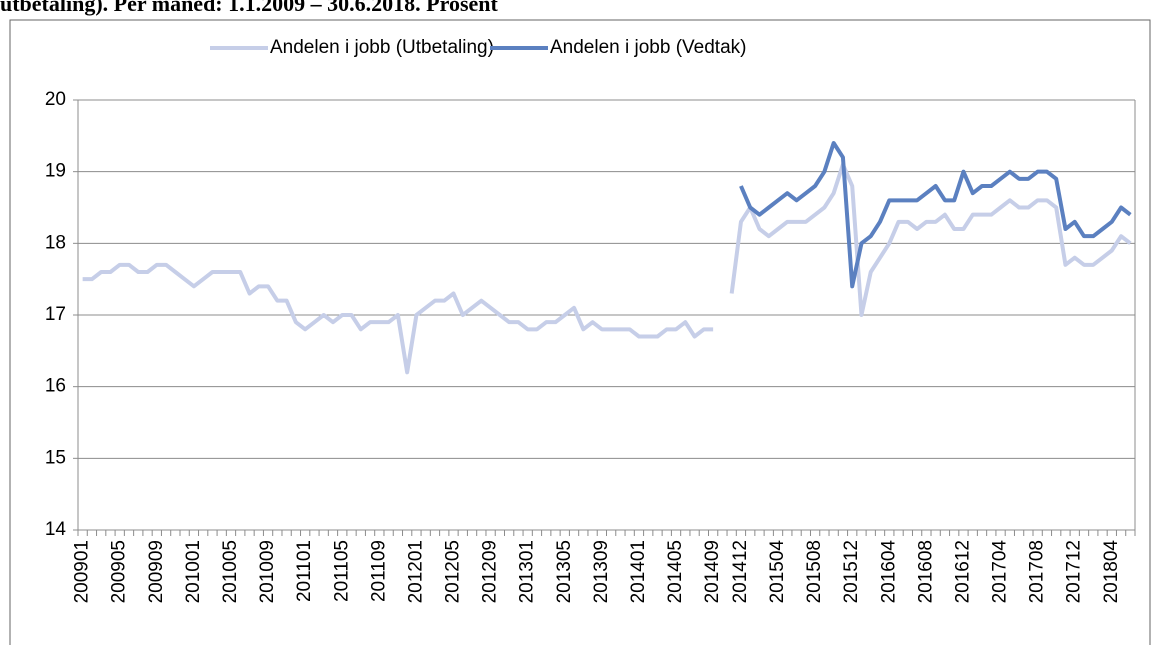 This screenshot has height=645, width=1154. I want to click on x-tick-label: 201001, so click(193, 571).